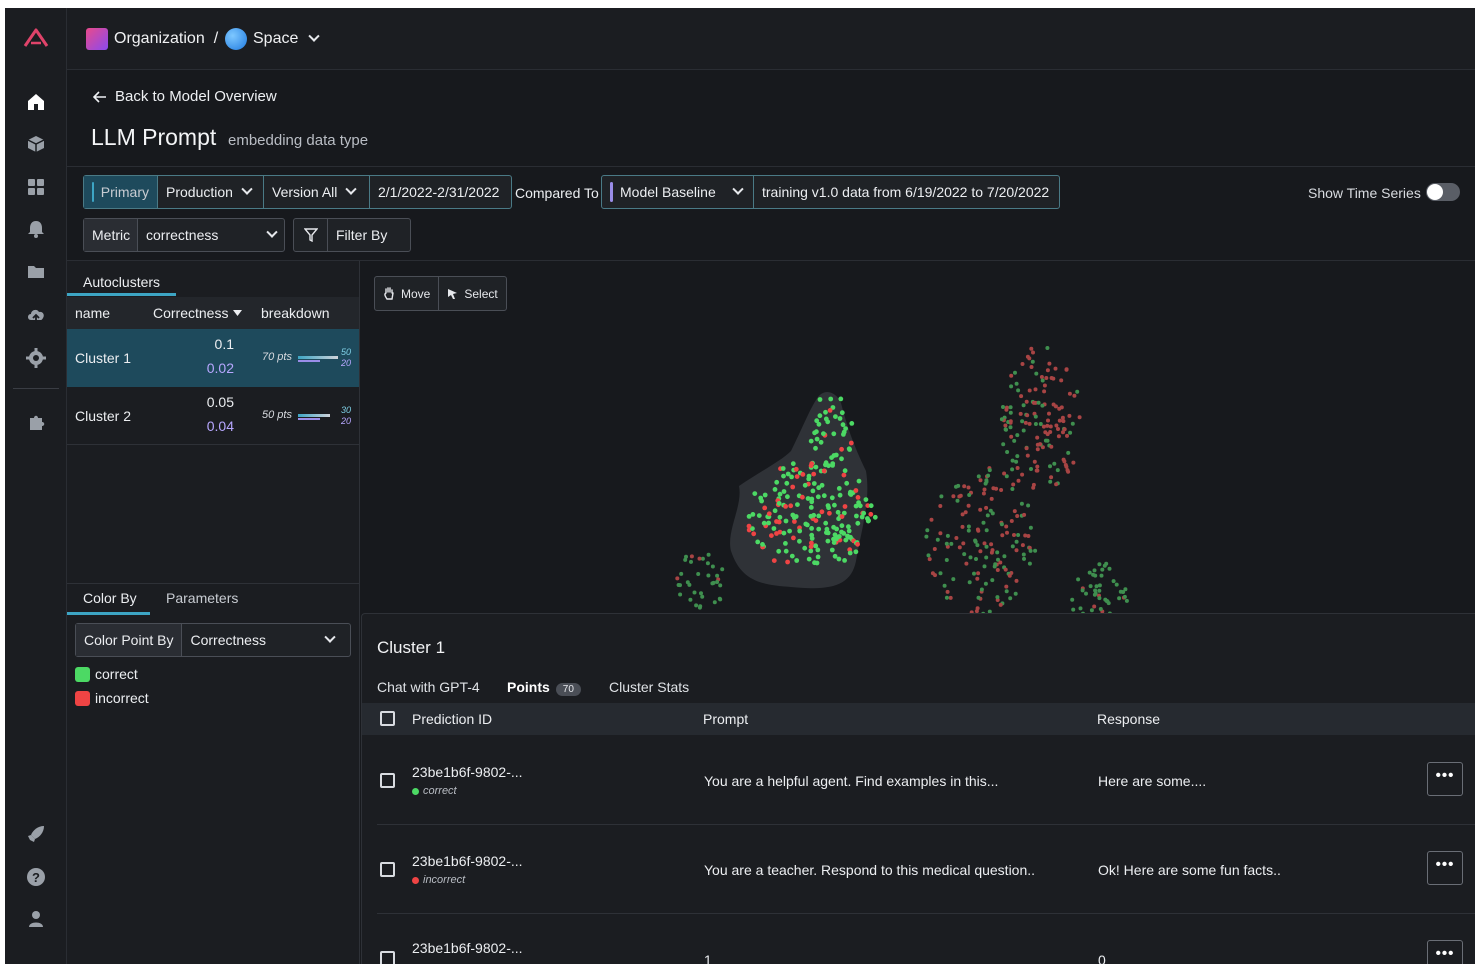 This screenshot has width=1480, height=964. What do you see at coordinates (156, 39) in the screenshot?
I see `breadcrumb-organization: Organization /` at bounding box center [156, 39].